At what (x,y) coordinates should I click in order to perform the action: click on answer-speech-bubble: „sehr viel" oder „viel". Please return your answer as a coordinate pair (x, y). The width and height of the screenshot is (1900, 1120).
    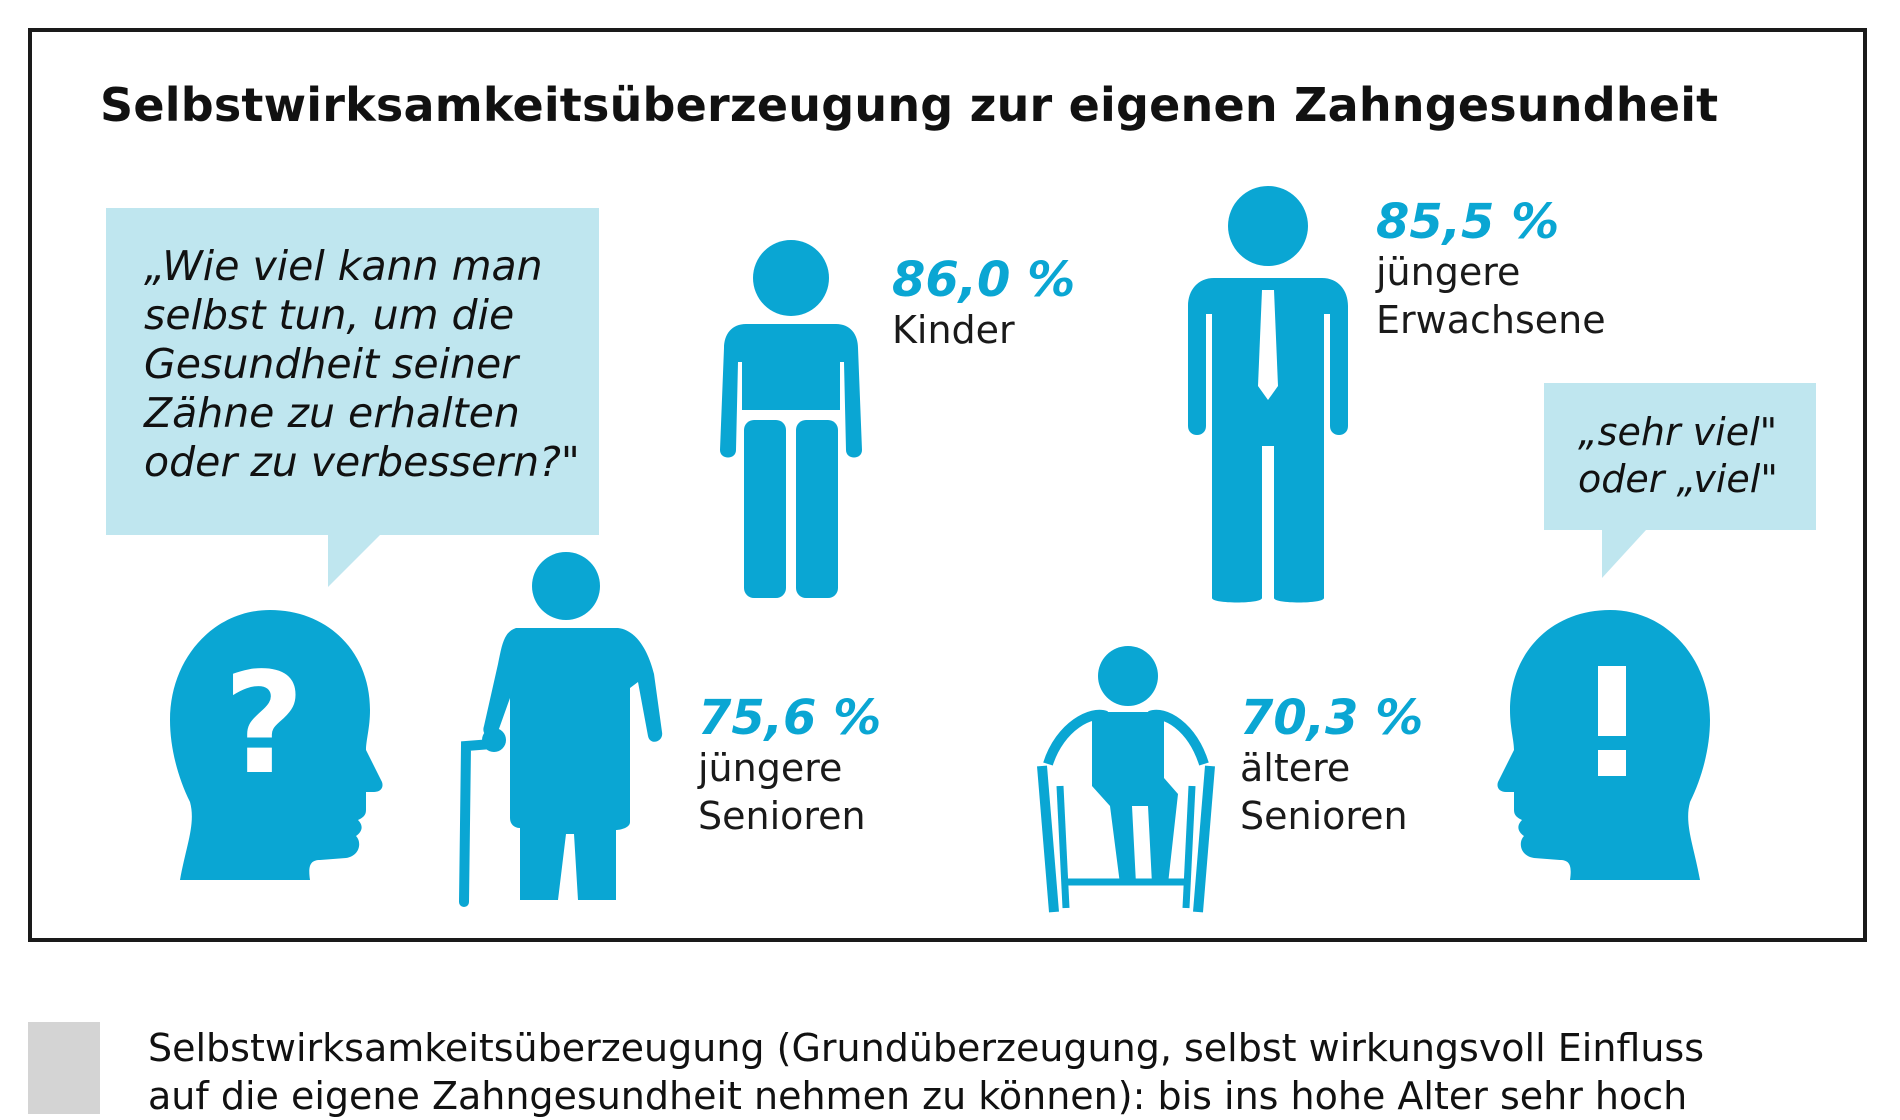
    Looking at the image, I should click on (1680, 480).